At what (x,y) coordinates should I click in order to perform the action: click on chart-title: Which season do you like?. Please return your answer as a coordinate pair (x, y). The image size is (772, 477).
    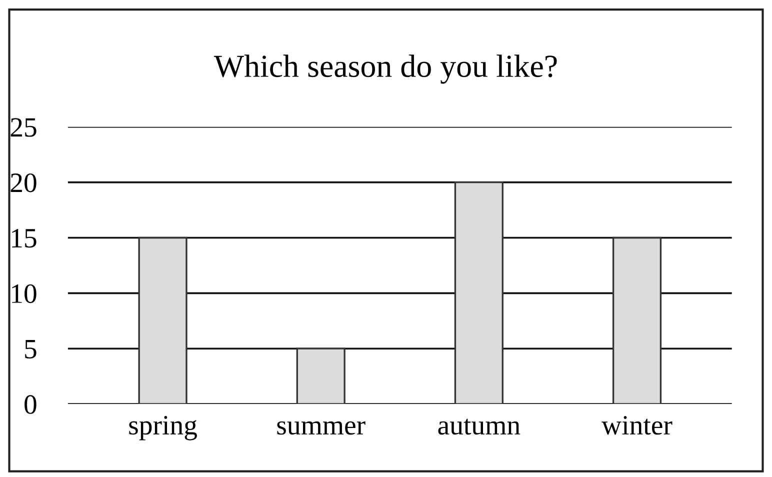
    Looking at the image, I should click on (385, 69).